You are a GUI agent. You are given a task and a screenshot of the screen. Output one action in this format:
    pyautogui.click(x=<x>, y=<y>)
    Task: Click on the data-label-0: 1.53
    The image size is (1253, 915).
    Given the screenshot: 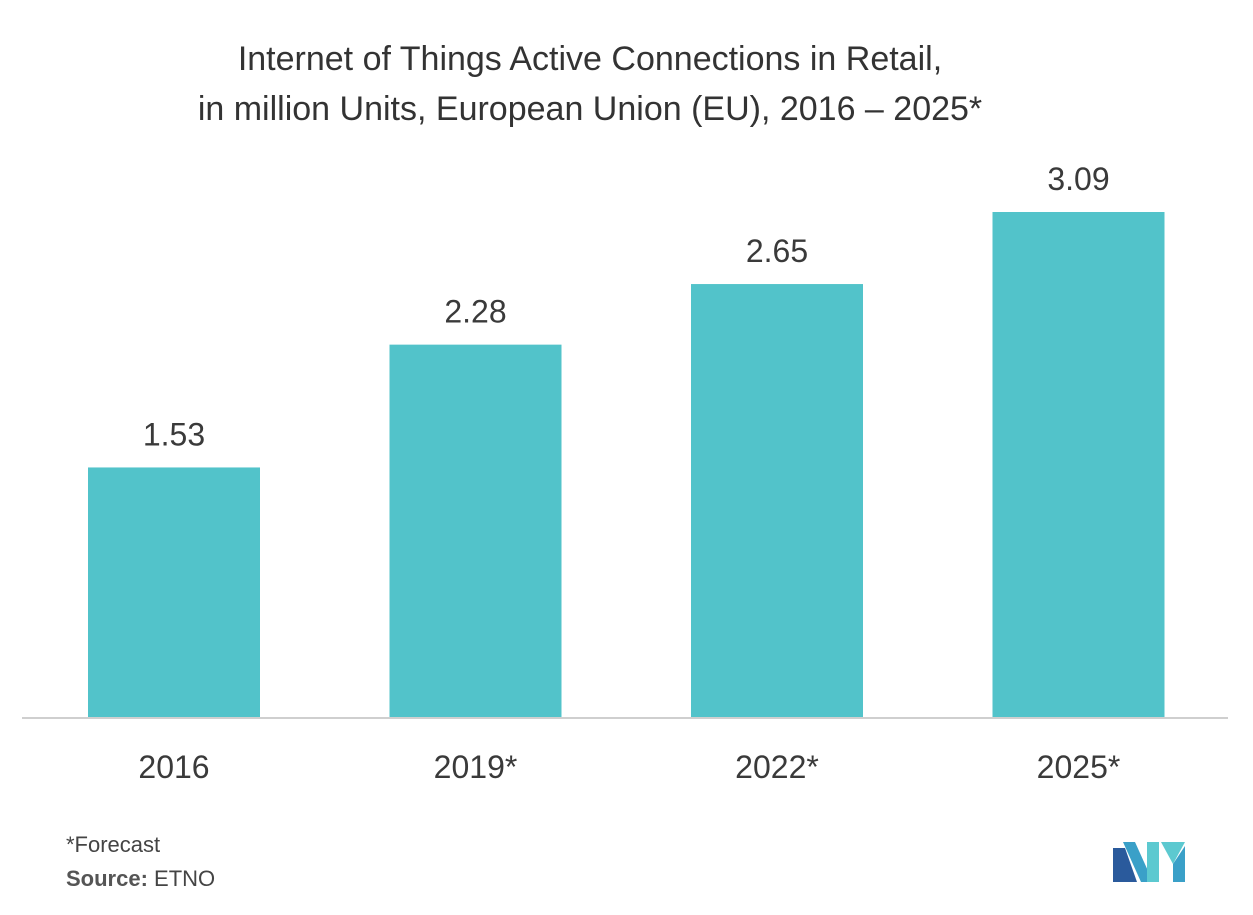 What is the action you would take?
    pyautogui.click(x=174, y=434)
    